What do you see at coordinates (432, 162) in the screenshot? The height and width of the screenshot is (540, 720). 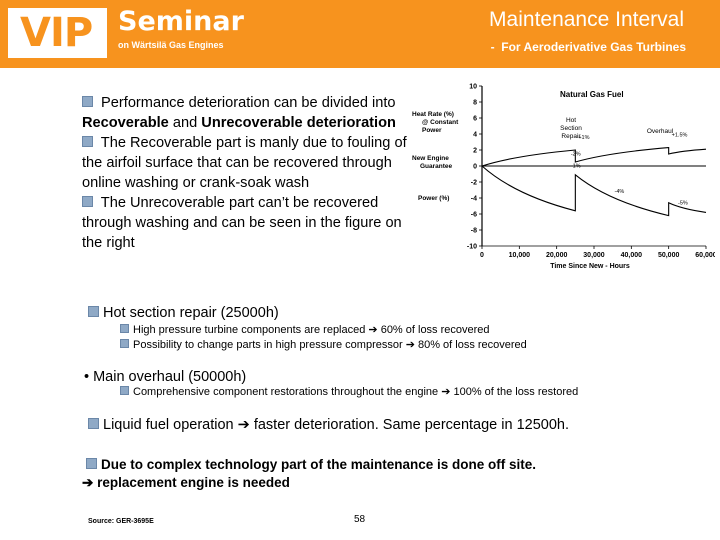 I see `new-engine-label: New Engine Guarantee` at bounding box center [432, 162].